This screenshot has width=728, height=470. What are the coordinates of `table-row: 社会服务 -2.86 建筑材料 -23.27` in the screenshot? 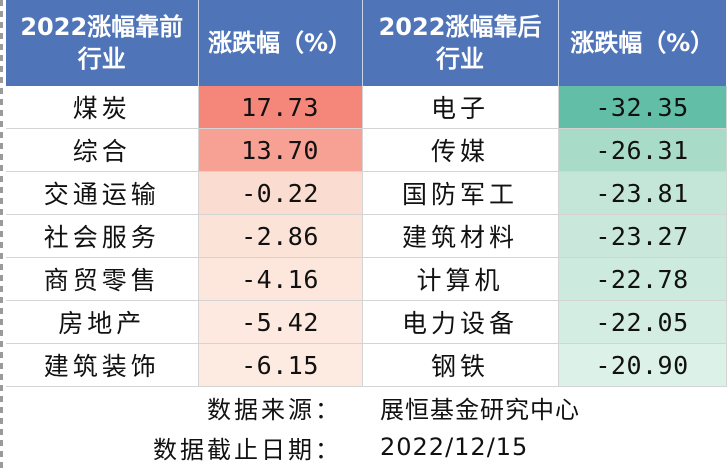 It's located at (366, 236).